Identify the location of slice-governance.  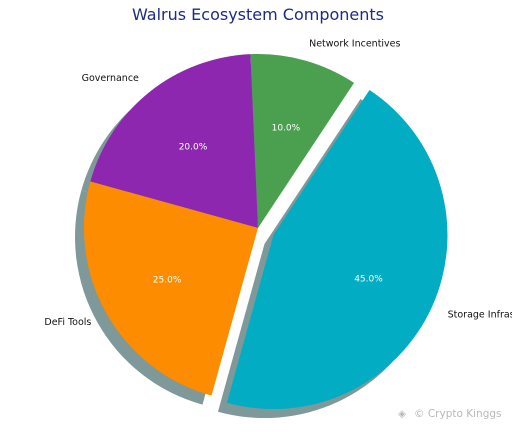
(174, 141).